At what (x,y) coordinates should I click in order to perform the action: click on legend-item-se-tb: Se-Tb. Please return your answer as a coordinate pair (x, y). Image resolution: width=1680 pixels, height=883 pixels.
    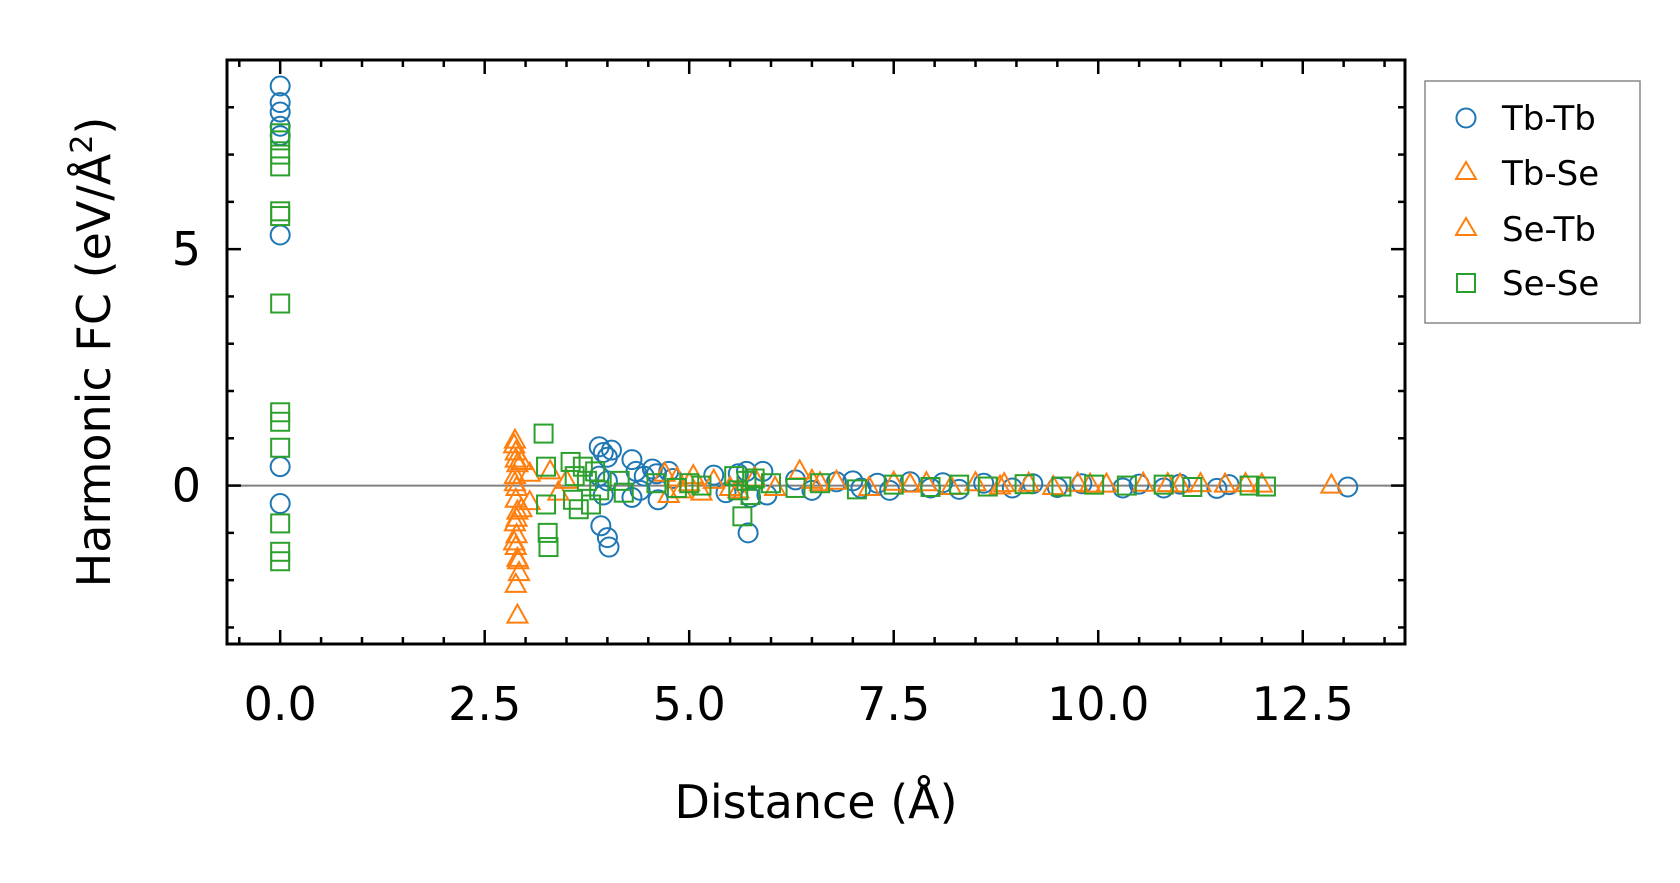
    Looking at the image, I should click on (1525, 230).